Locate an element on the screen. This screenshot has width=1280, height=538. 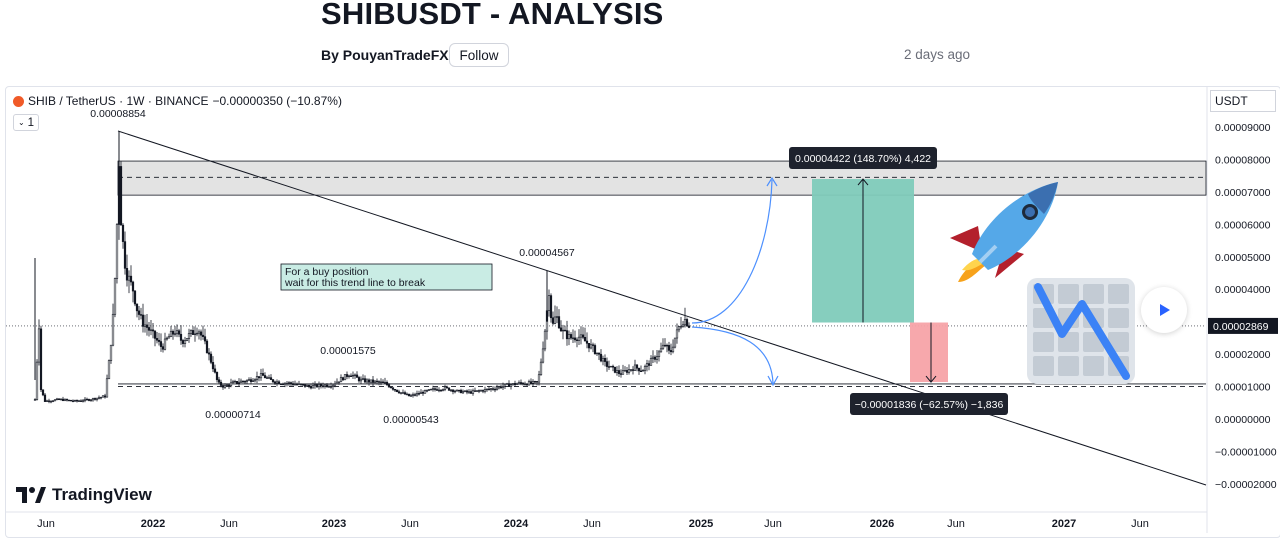
bullish-projection-arrowhead is located at coordinates (772, 181).